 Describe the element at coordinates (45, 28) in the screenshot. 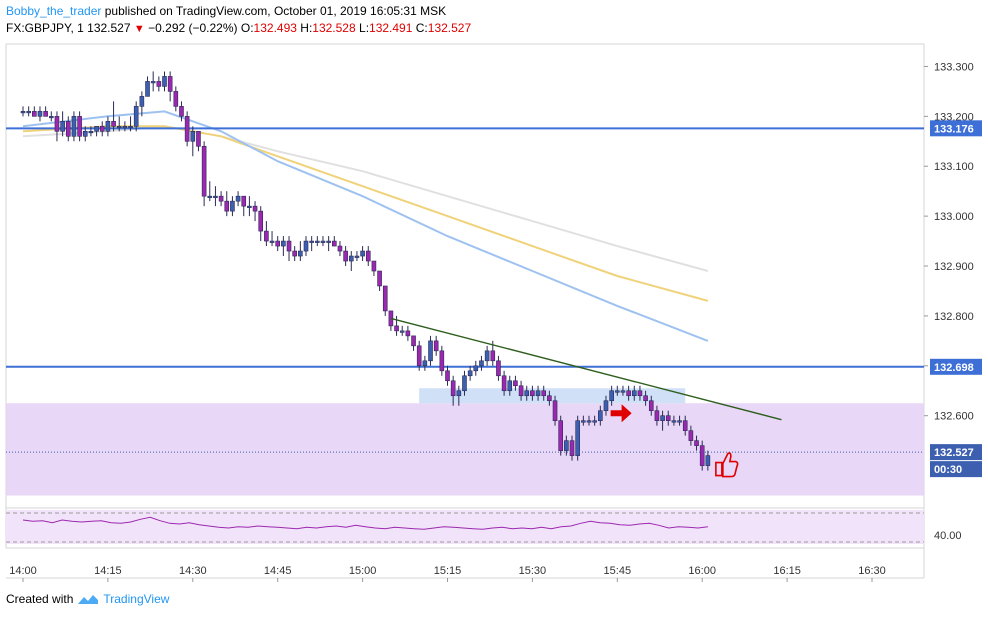

I see `symbol-label: FX:GBPJPY, 1` at that location.